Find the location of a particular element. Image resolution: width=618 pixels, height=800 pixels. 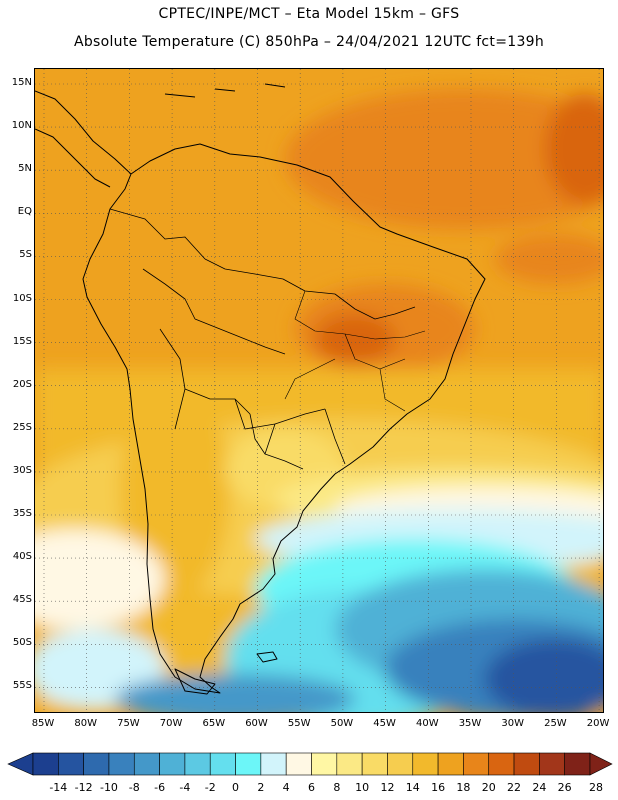

colorbar-tick-label: -8 is located at coordinates (134, 787).